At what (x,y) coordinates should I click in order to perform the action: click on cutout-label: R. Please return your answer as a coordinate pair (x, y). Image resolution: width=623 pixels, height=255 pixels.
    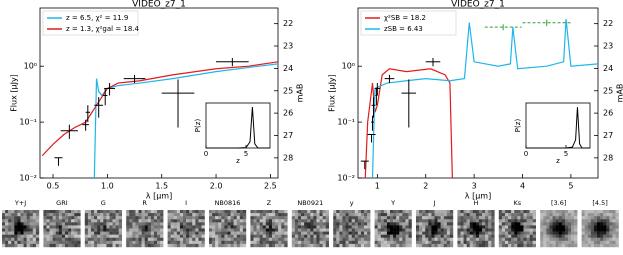
    Looking at the image, I should click on (144, 203).